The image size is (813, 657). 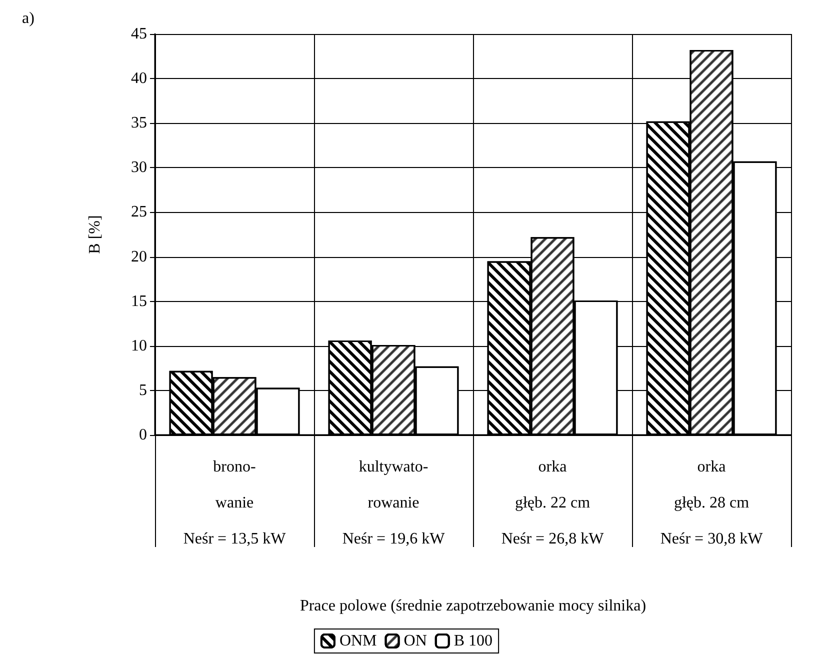 What do you see at coordinates (394, 503) in the screenshot?
I see `x-tick-label: kultywato- rowanie Neśr = 19,6 kW` at bounding box center [394, 503].